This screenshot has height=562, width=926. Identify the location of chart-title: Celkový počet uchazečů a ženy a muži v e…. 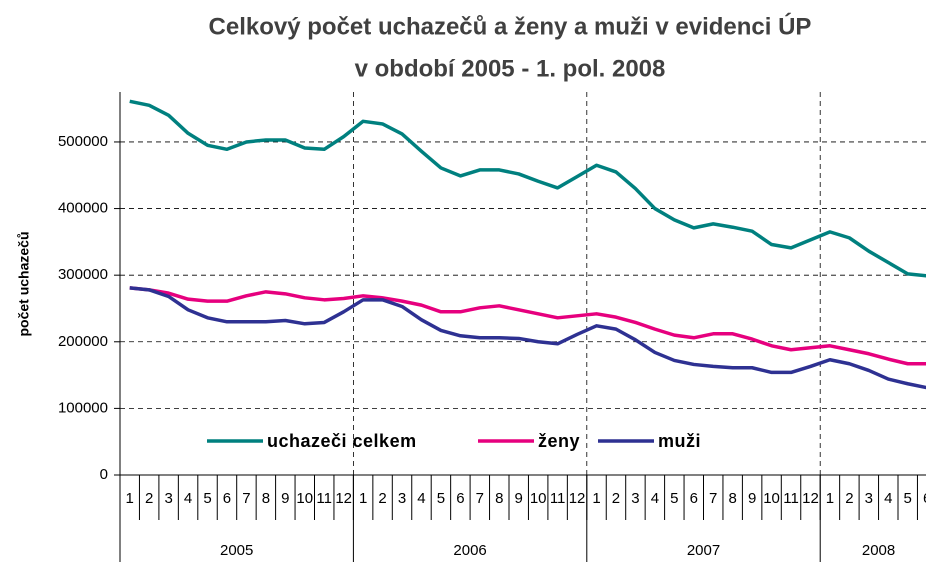
(510, 26).